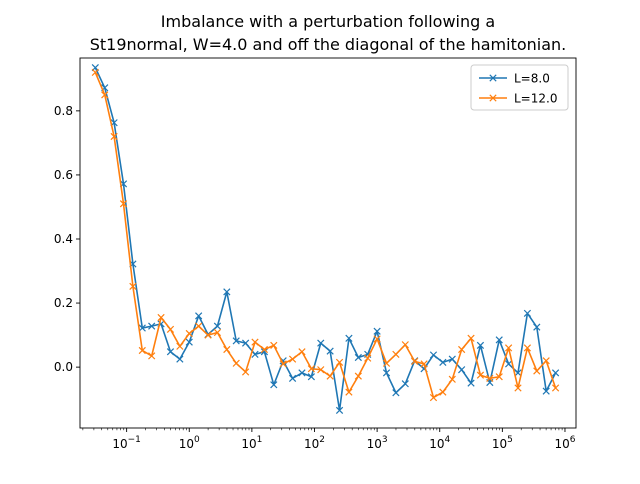  What do you see at coordinates (535, 99) in the screenshot?
I see `legend-label: L=12.0` at bounding box center [535, 99].